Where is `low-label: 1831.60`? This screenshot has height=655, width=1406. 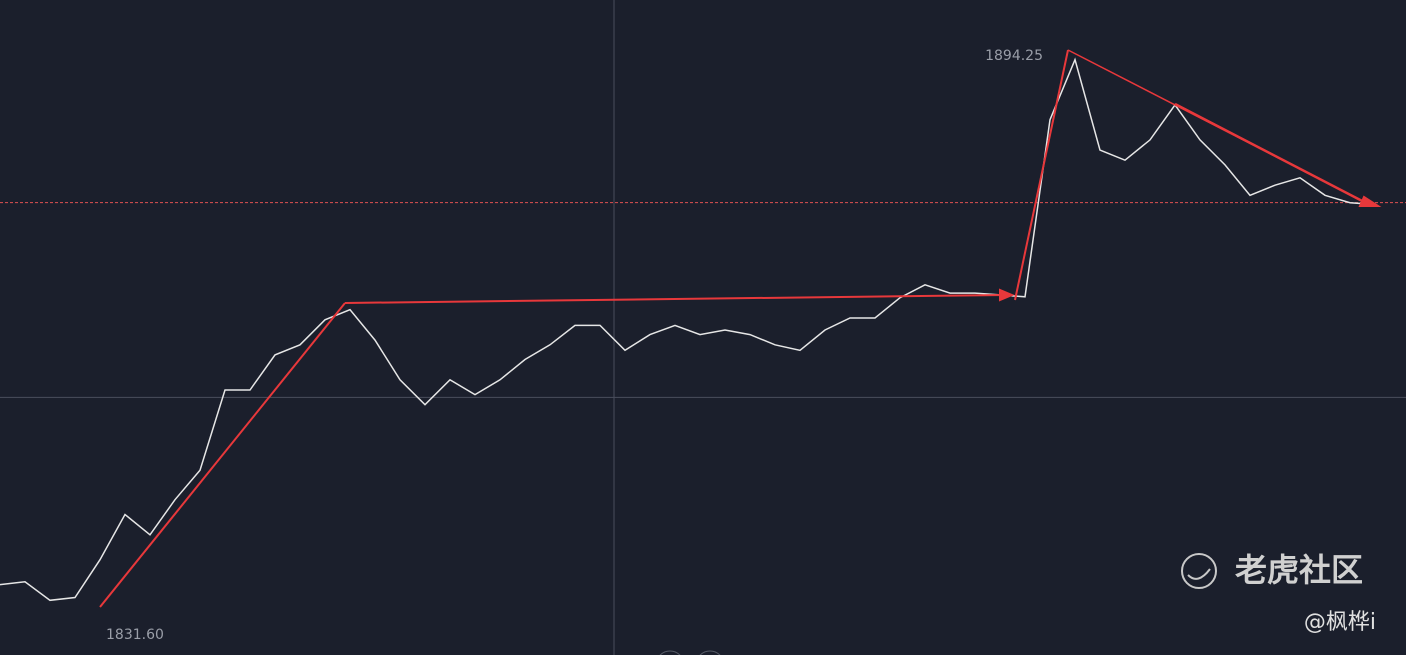
low-label: 1831.60 is located at coordinates (135, 635).